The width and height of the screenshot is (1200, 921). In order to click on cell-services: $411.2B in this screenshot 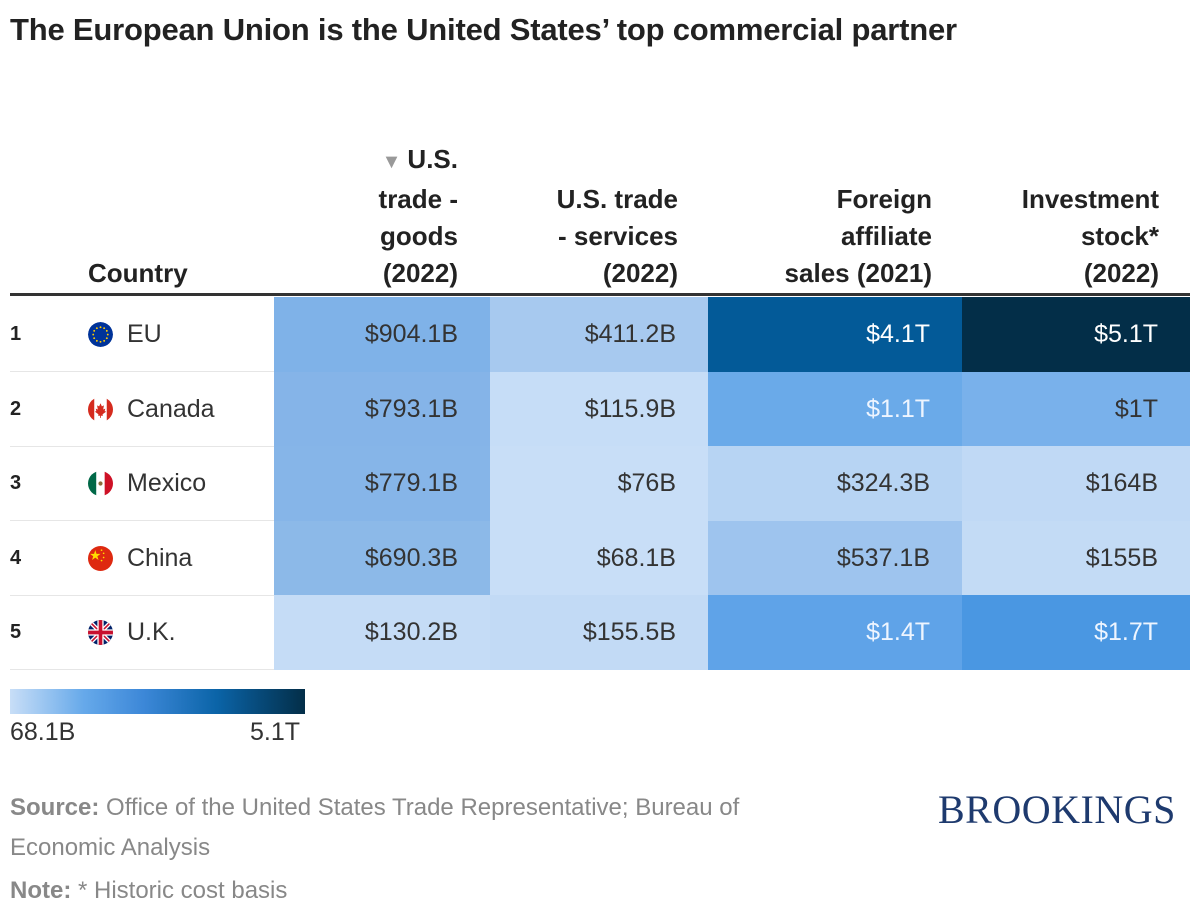, I will do `click(599, 334)`.